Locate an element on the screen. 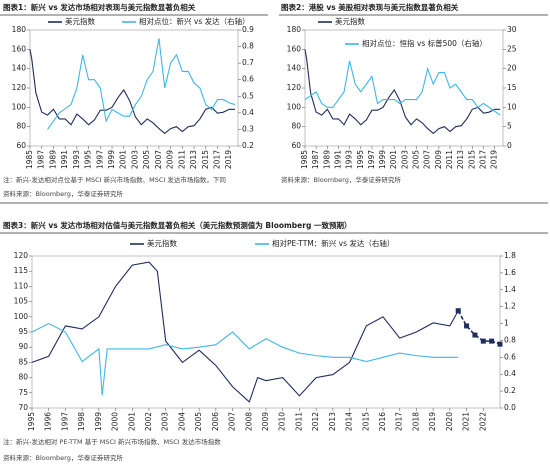 This screenshot has height=467, width=550. y2-tick-label: 15 is located at coordinates (512, 87).